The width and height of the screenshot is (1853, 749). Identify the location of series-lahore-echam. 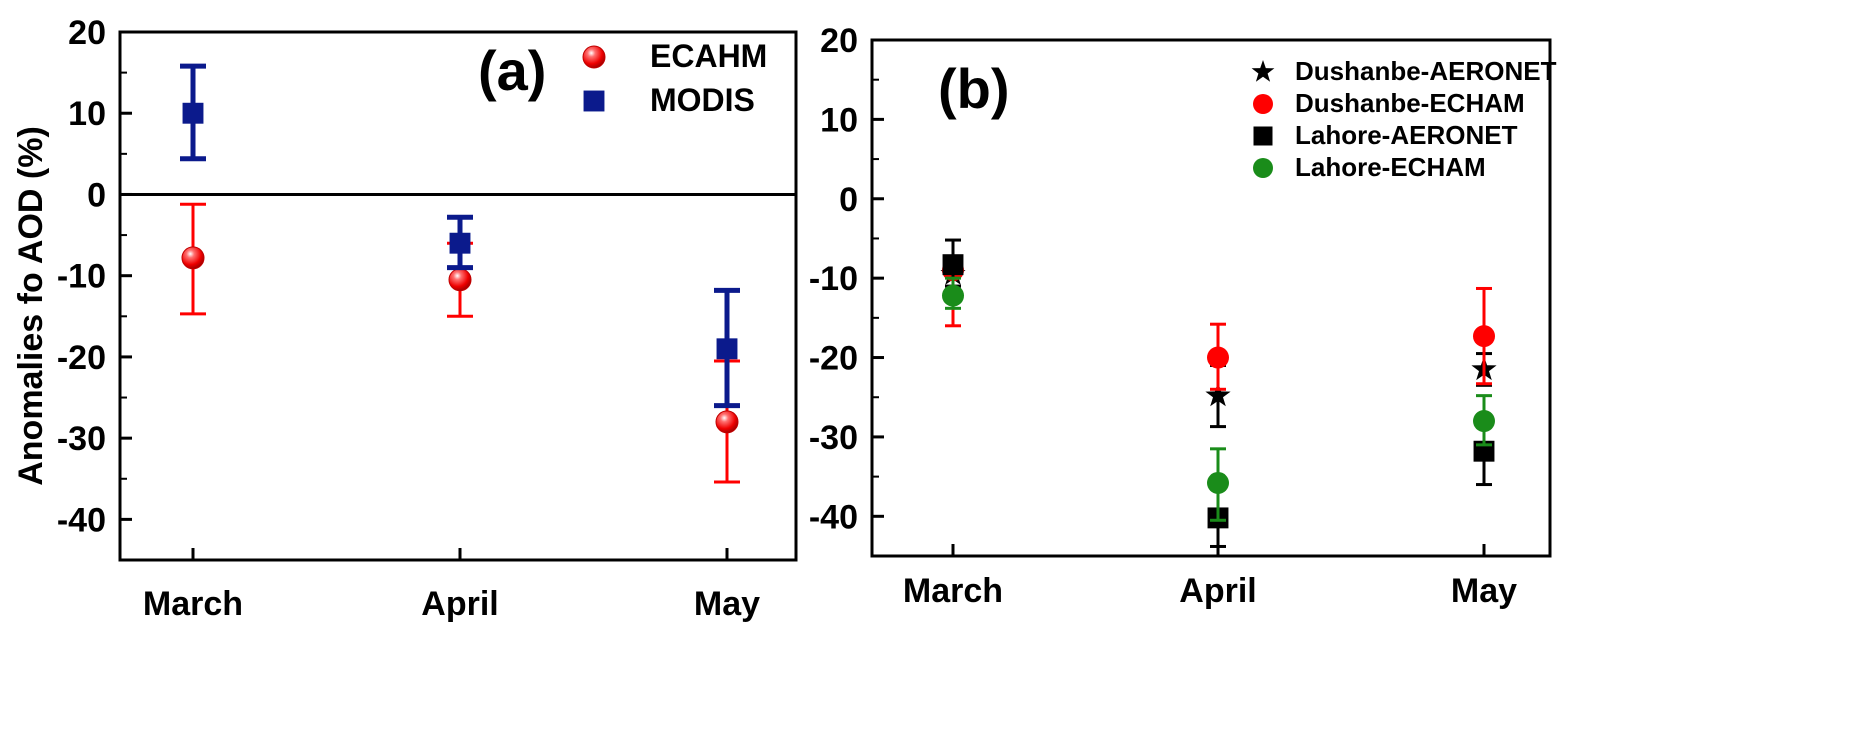
(1218, 399).